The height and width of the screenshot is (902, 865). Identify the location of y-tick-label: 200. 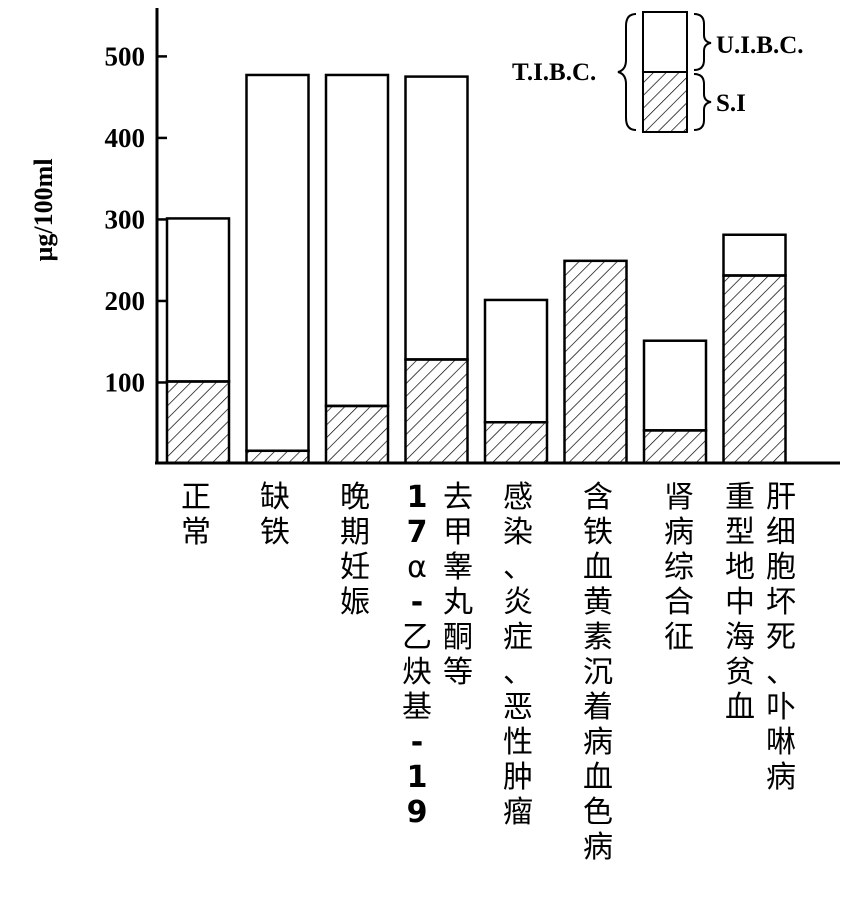
(125, 301).